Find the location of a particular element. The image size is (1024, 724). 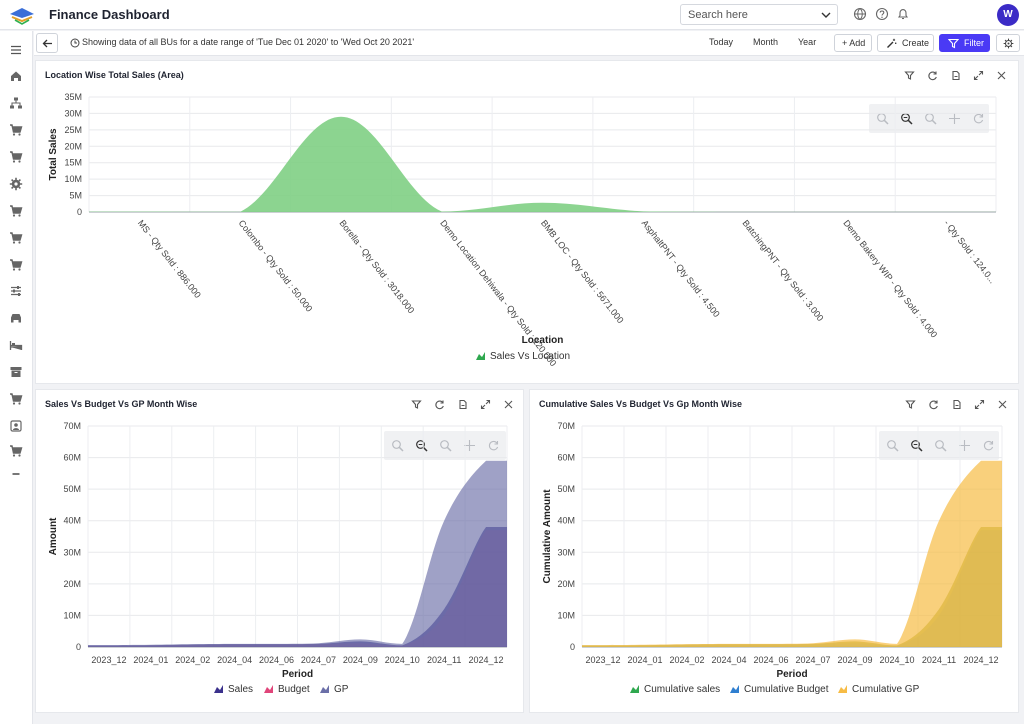

x-tick-label: BatchingPNT - Qty Sold : 3.000 is located at coordinates (782, 270).